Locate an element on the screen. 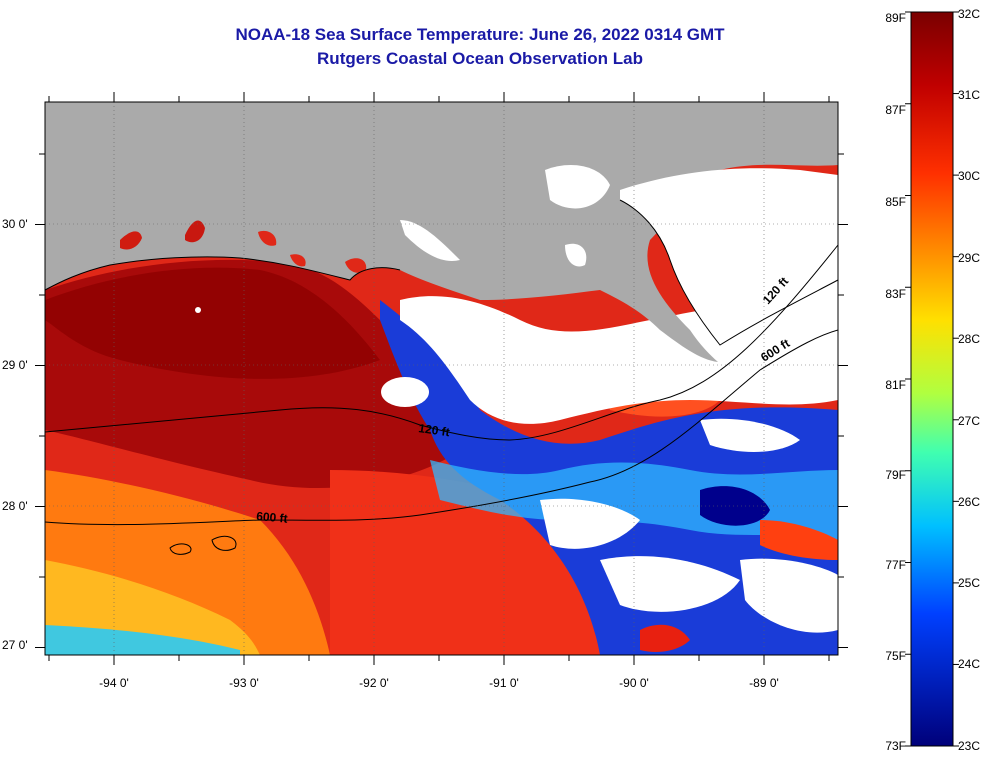 This screenshot has height=761, width=992. cbar-c-31: 31C is located at coordinates (969, 95).